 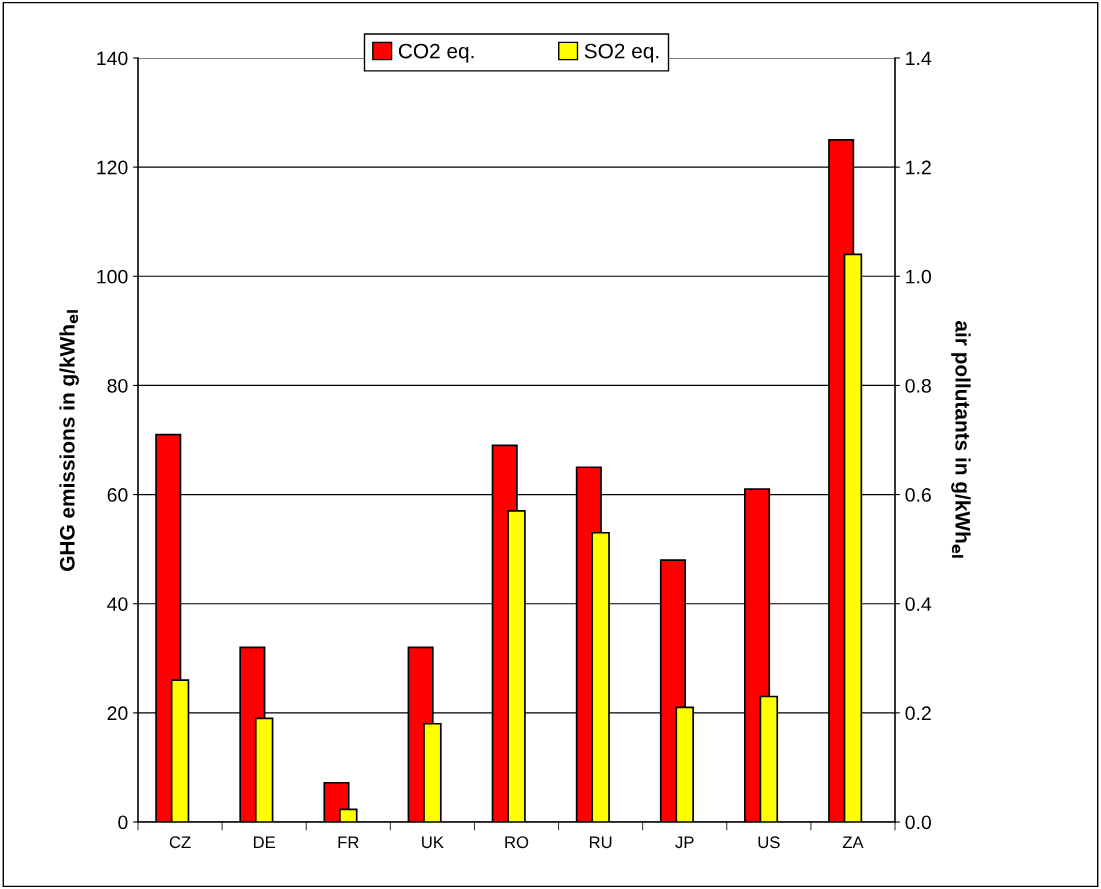 I want to click on x-tick-label: DE, so click(x=264, y=842).